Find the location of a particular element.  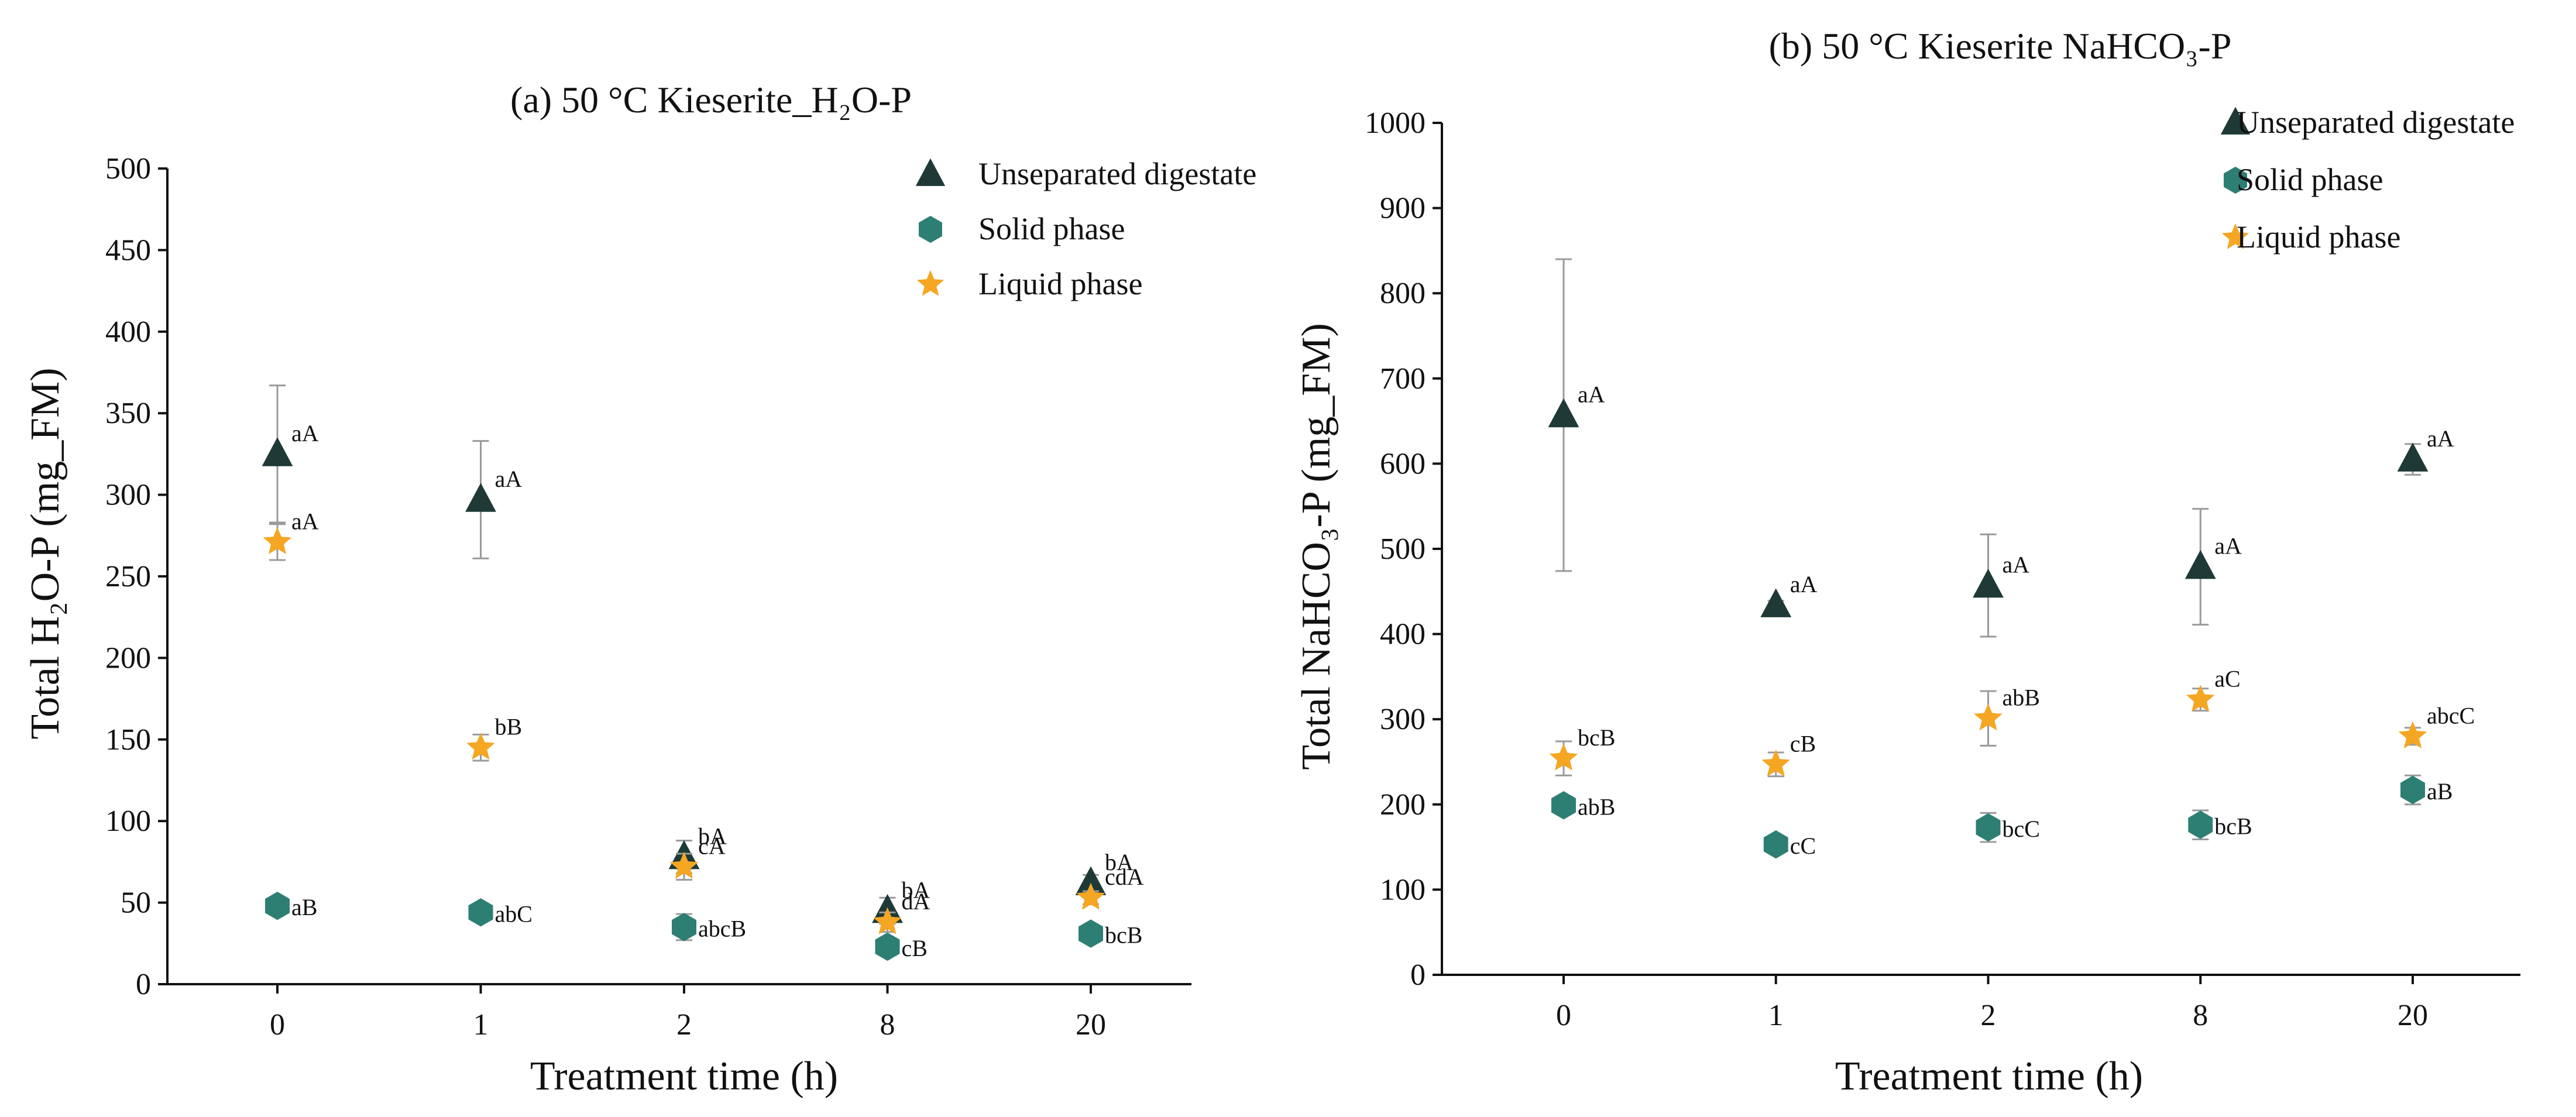

y-tick-label: 200 is located at coordinates (1403, 805).